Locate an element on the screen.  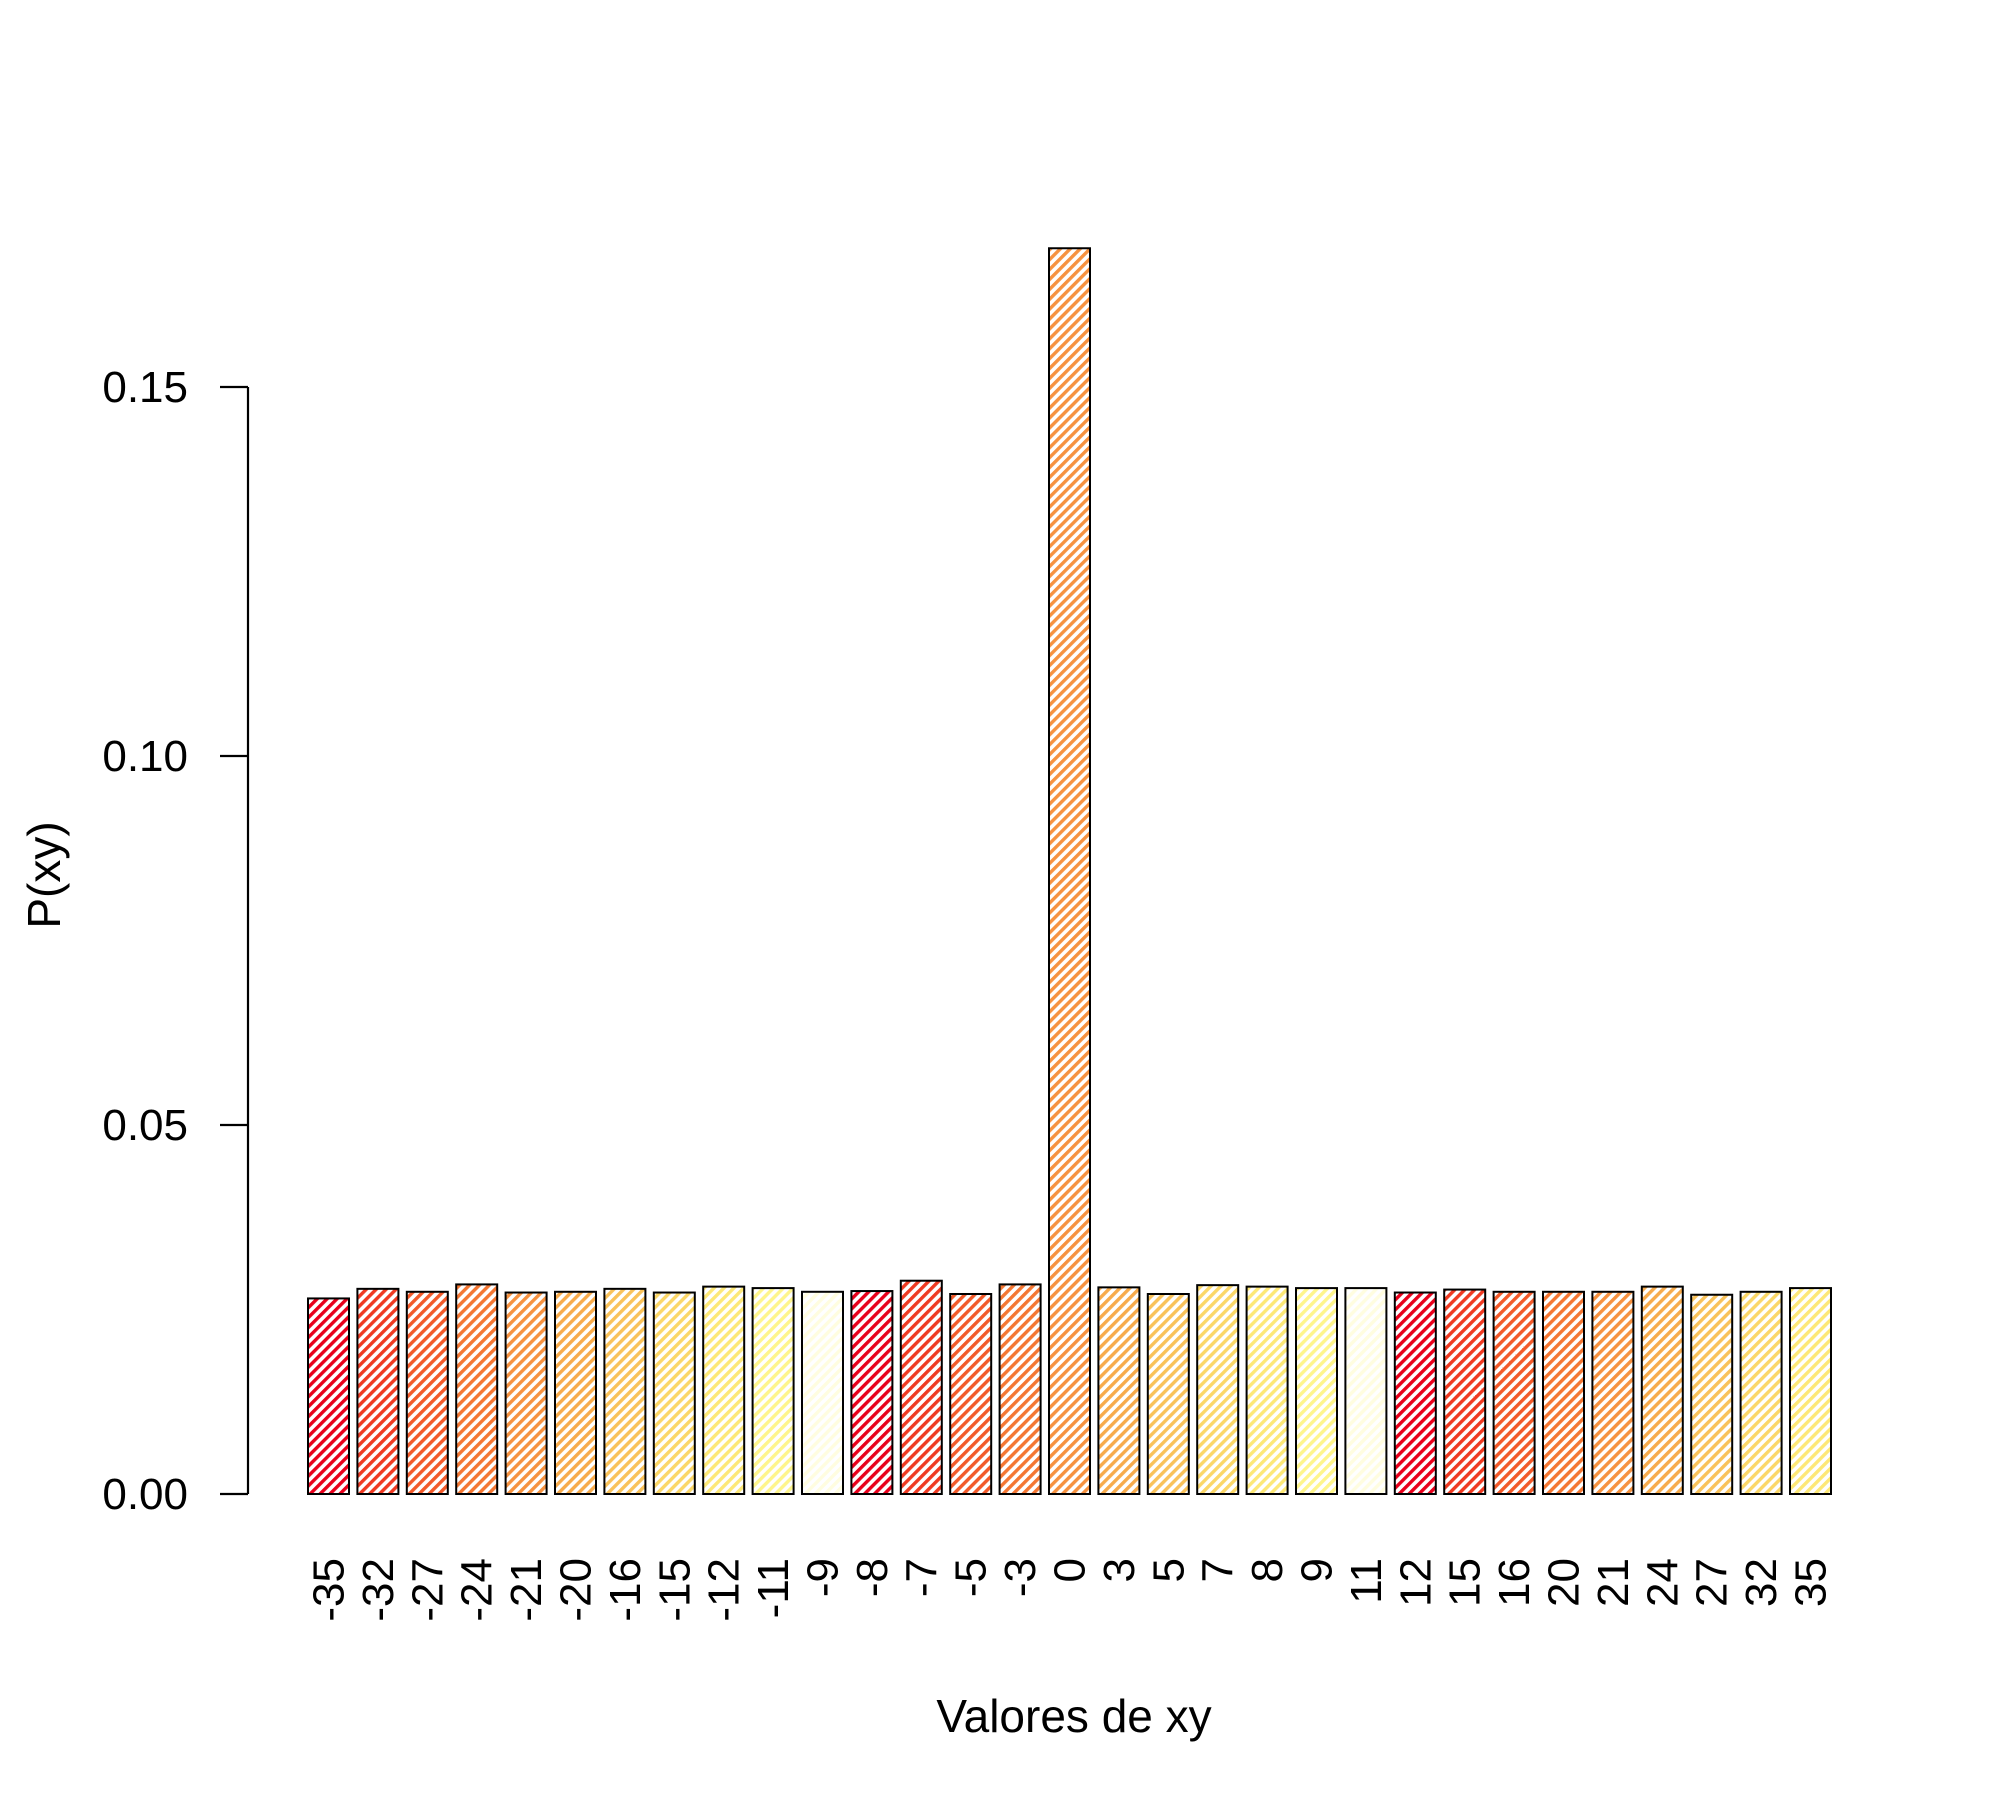
bar--5 is located at coordinates (971, 1394).